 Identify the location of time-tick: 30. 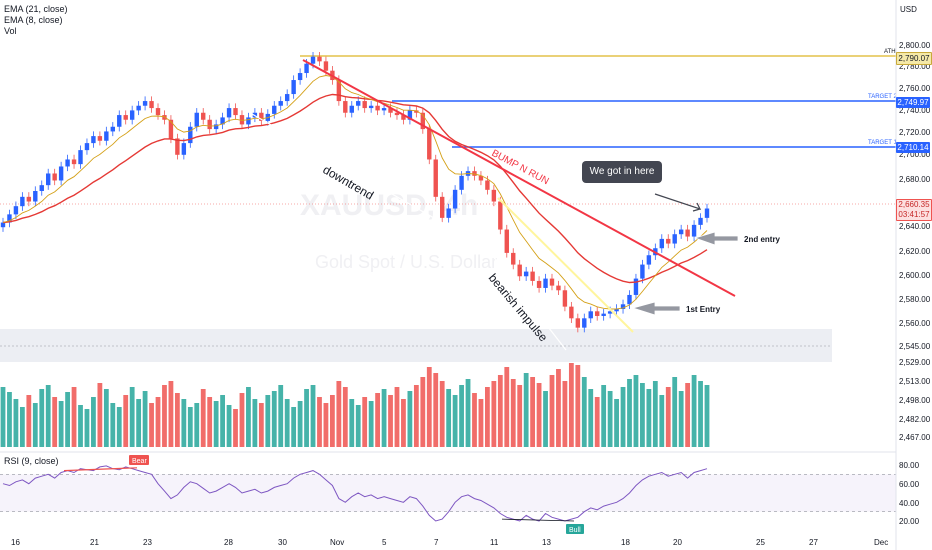
(282, 542).